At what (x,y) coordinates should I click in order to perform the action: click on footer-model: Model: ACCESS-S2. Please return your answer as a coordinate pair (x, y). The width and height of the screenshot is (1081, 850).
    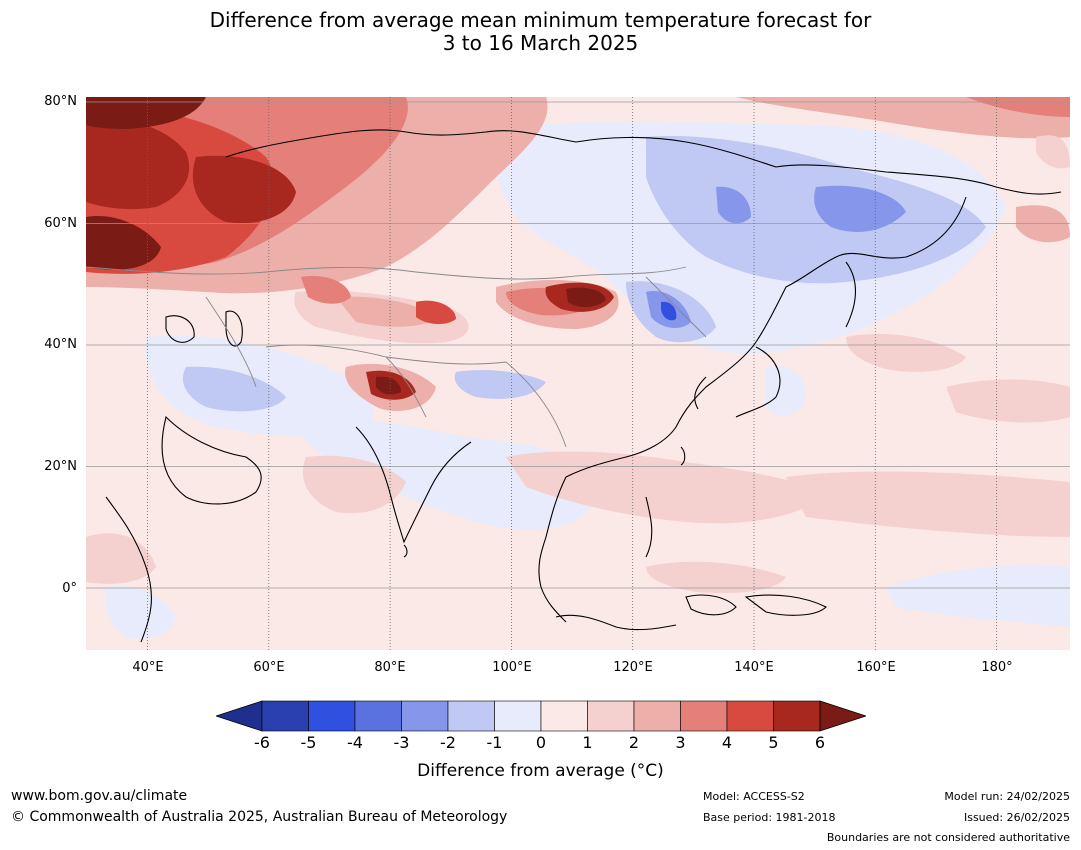
    Looking at the image, I should click on (754, 796).